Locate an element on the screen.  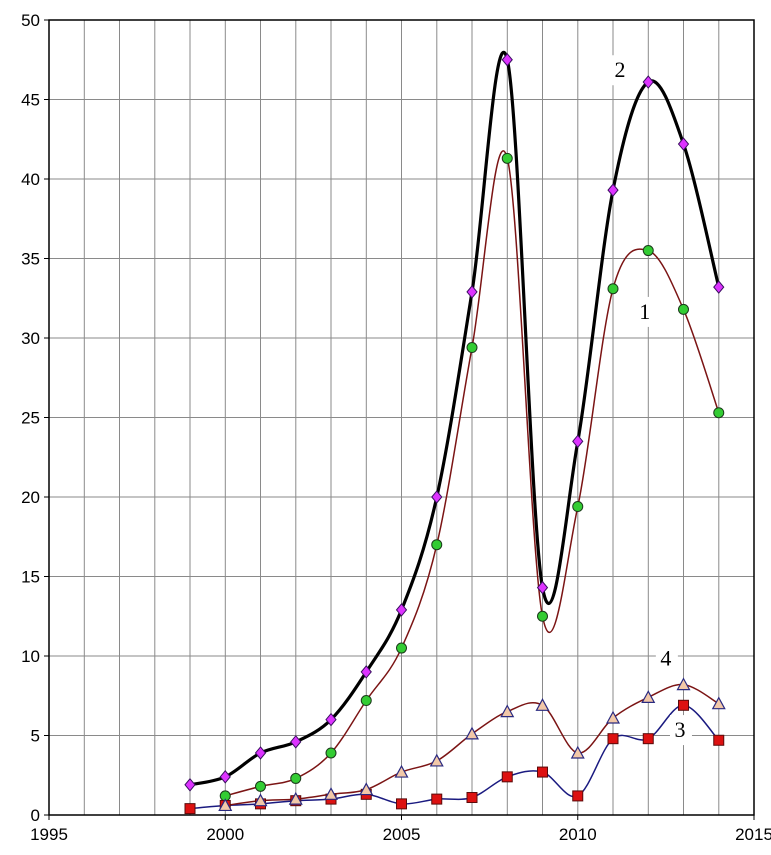
series-2-point-2002 is located at coordinates (296, 742).